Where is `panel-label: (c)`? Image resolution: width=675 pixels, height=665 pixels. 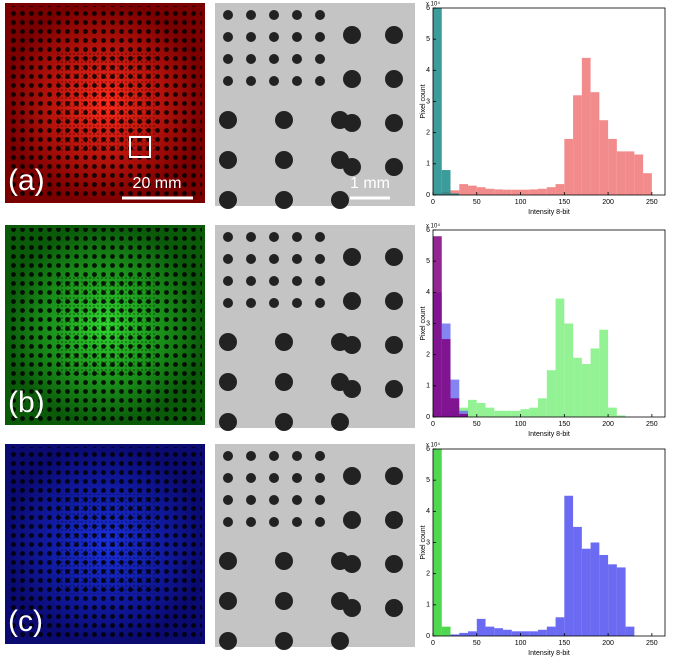
panel-label: (c) is located at coordinates (25, 621).